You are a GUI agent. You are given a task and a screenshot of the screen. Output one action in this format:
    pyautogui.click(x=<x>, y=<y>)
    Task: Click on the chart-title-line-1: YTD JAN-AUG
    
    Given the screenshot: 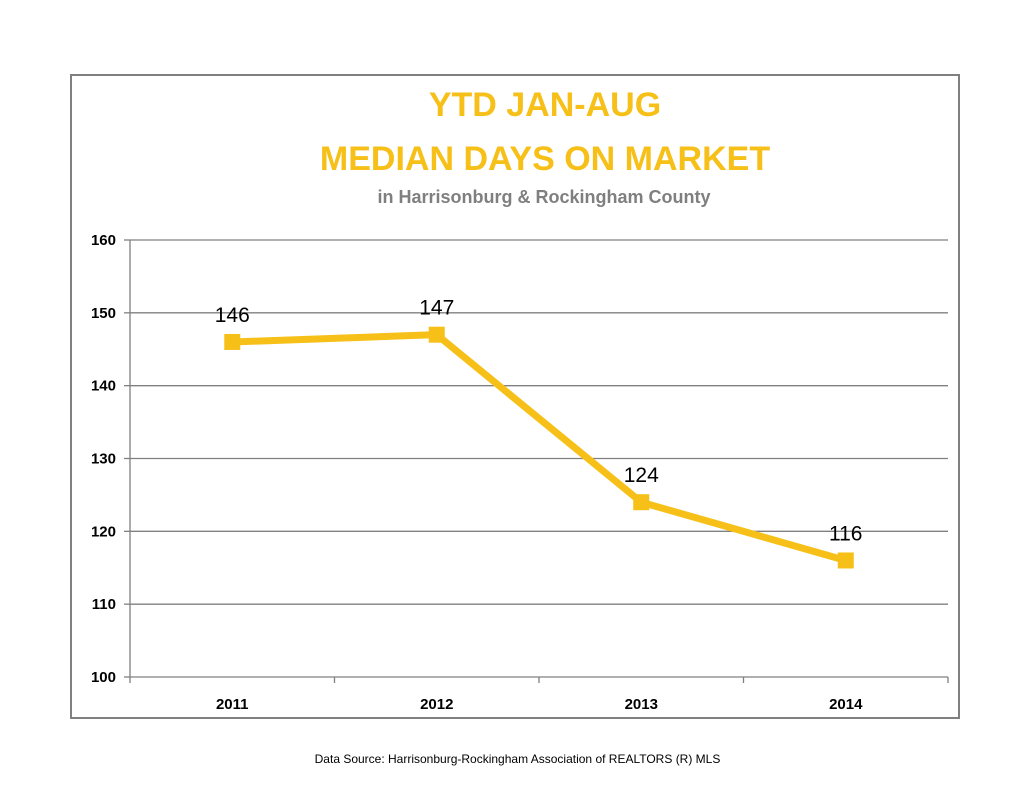 What is the action you would take?
    pyautogui.click(x=545, y=105)
    